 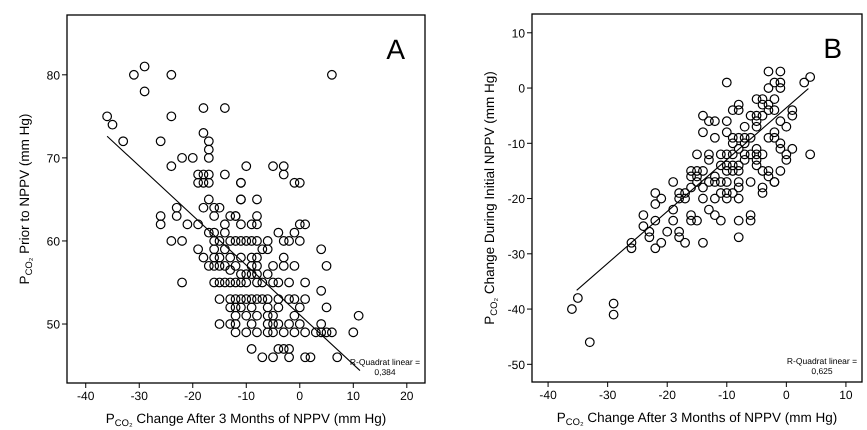 What do you see at coordinates (53, 75) in the screenshot?
I see `y-tick-label: 80` at bounding box center [53, 75].